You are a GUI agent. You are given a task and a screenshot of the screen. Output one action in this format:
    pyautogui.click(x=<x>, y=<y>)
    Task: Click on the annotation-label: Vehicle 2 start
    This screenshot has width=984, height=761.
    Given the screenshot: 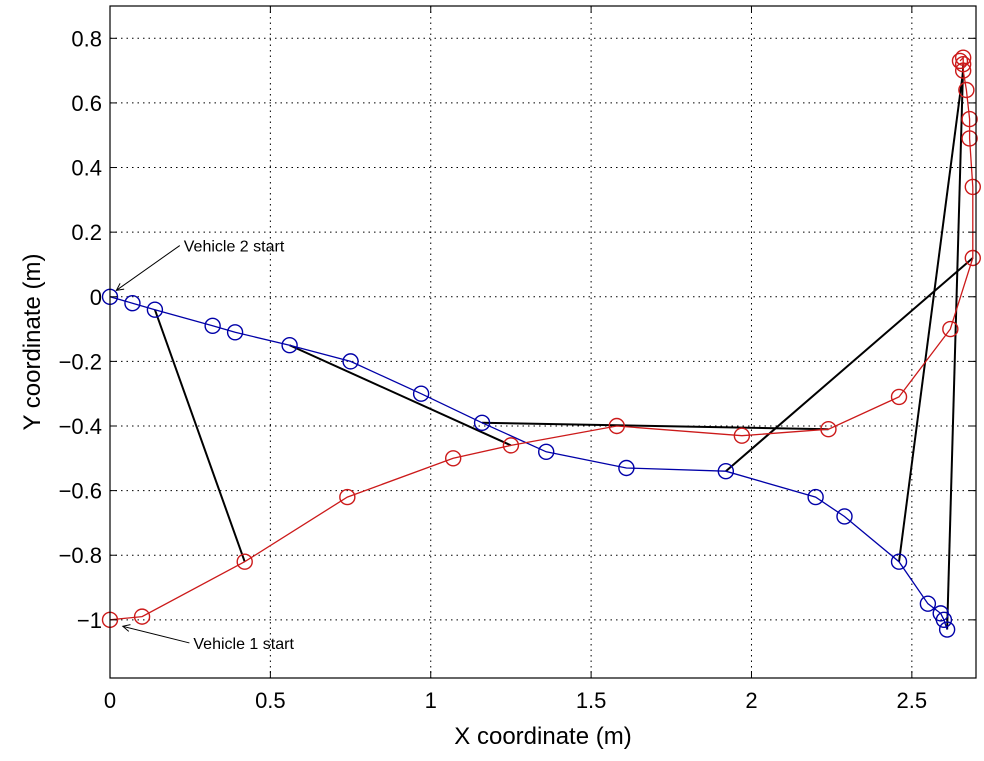 What is the action you would take?
    pyautogui.click(x=234, y=247)
    